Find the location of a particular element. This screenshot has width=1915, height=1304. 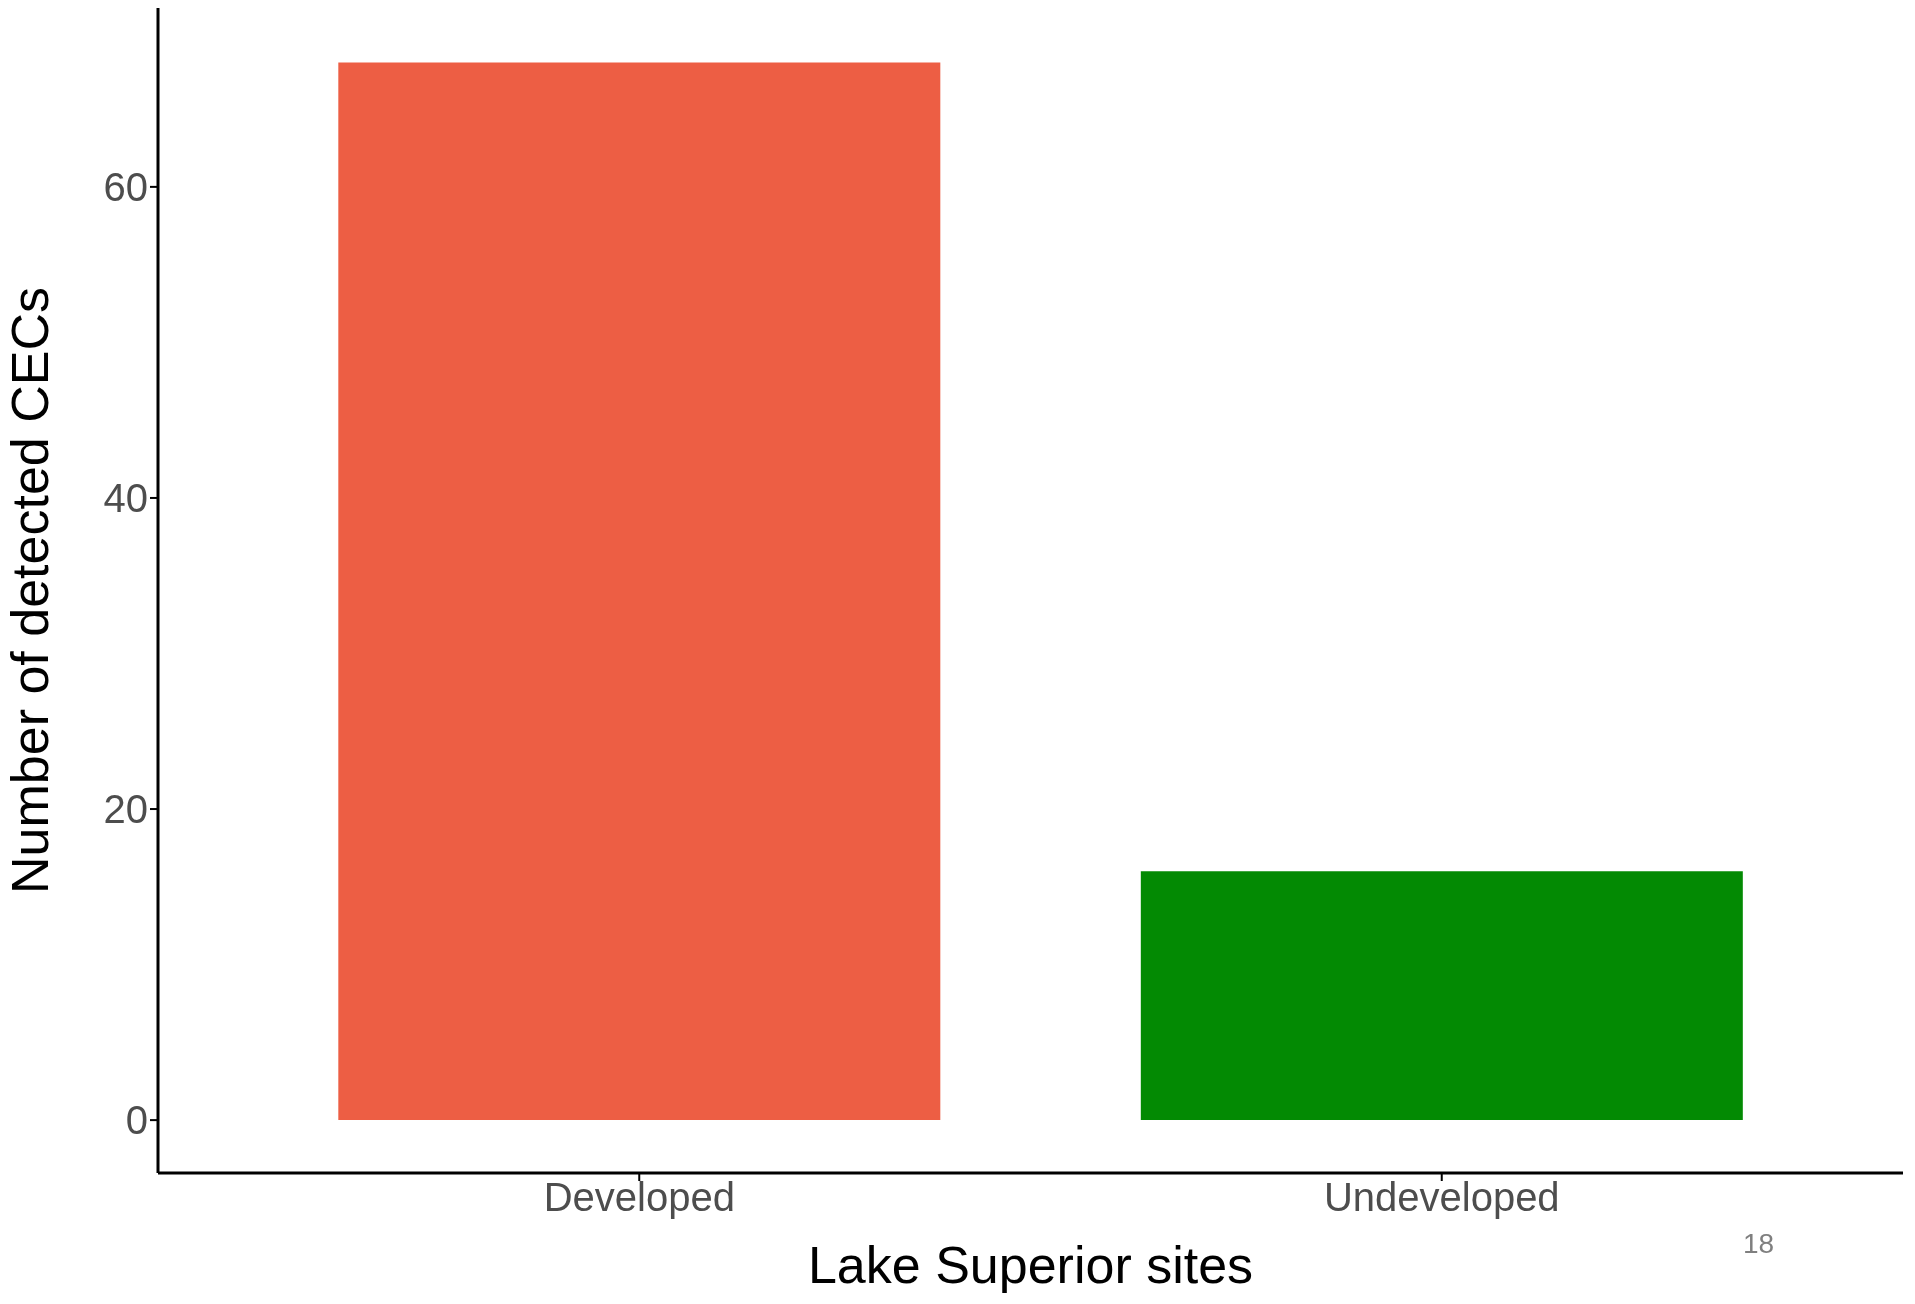

x-tick-label: Developed is located at coordinates (639, 1197).